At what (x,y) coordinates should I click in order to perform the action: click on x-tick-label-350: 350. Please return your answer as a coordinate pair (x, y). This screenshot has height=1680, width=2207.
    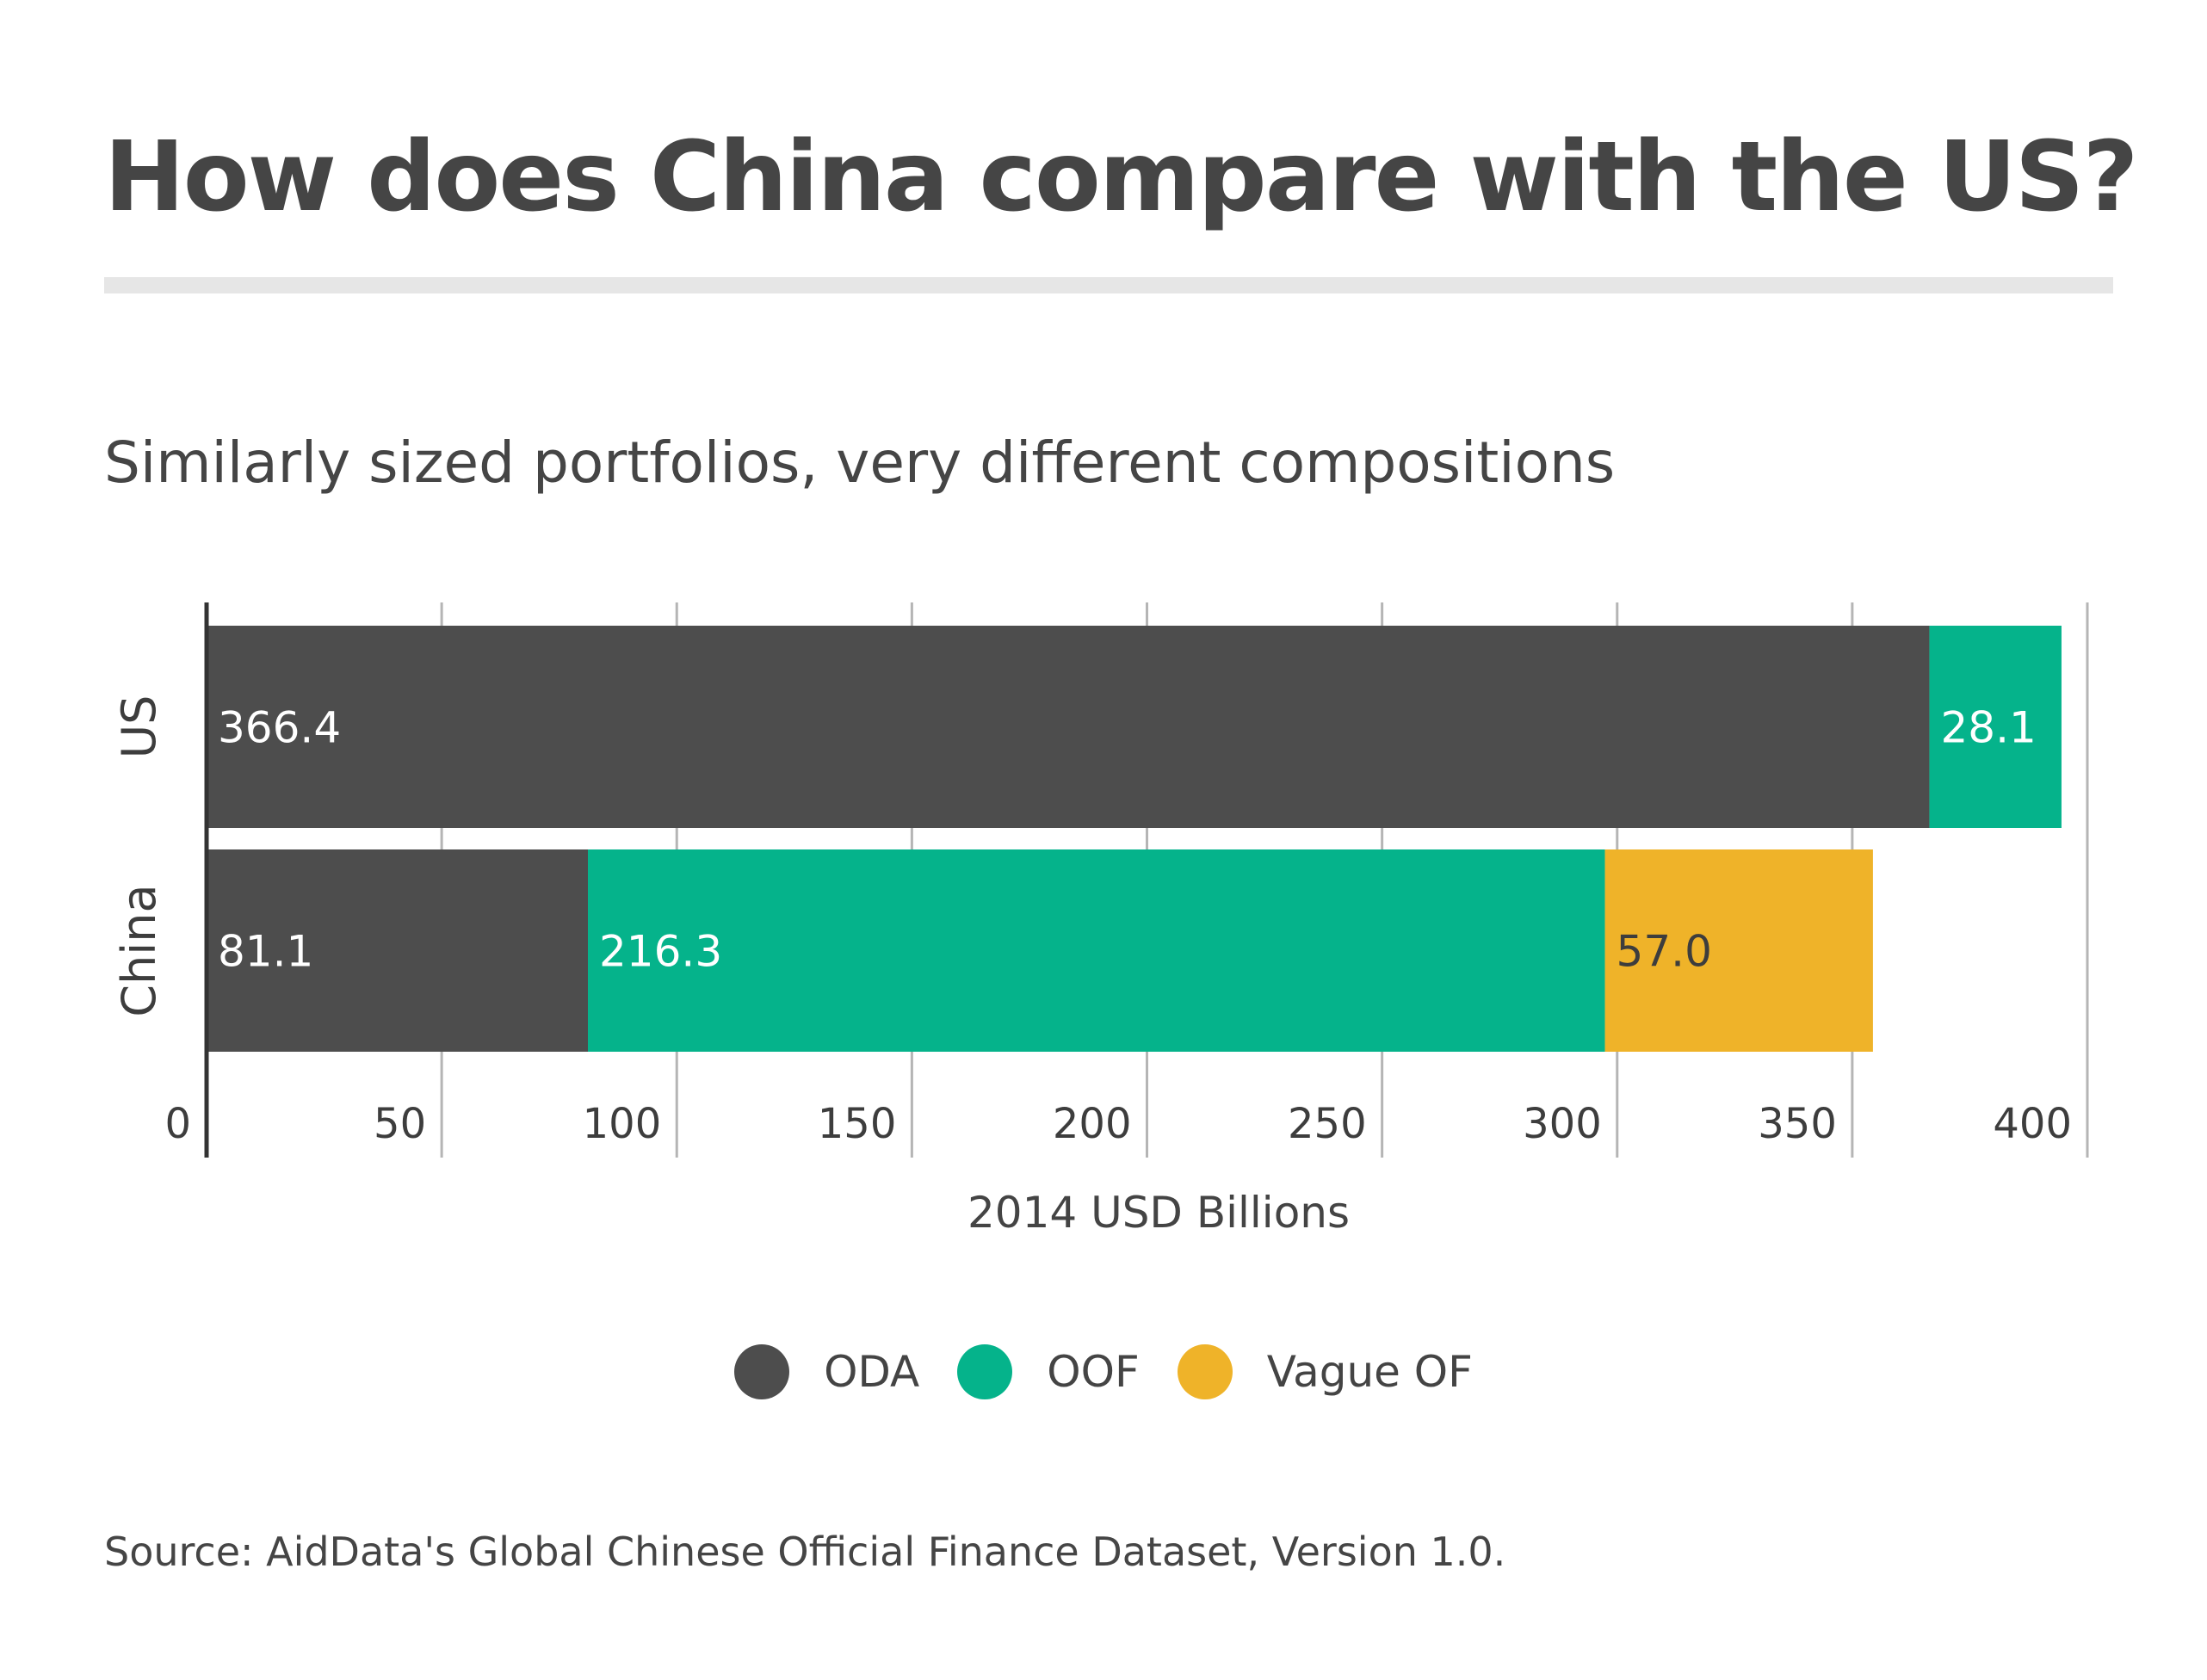
    Looking at the image, I should click on (1797, 1124).